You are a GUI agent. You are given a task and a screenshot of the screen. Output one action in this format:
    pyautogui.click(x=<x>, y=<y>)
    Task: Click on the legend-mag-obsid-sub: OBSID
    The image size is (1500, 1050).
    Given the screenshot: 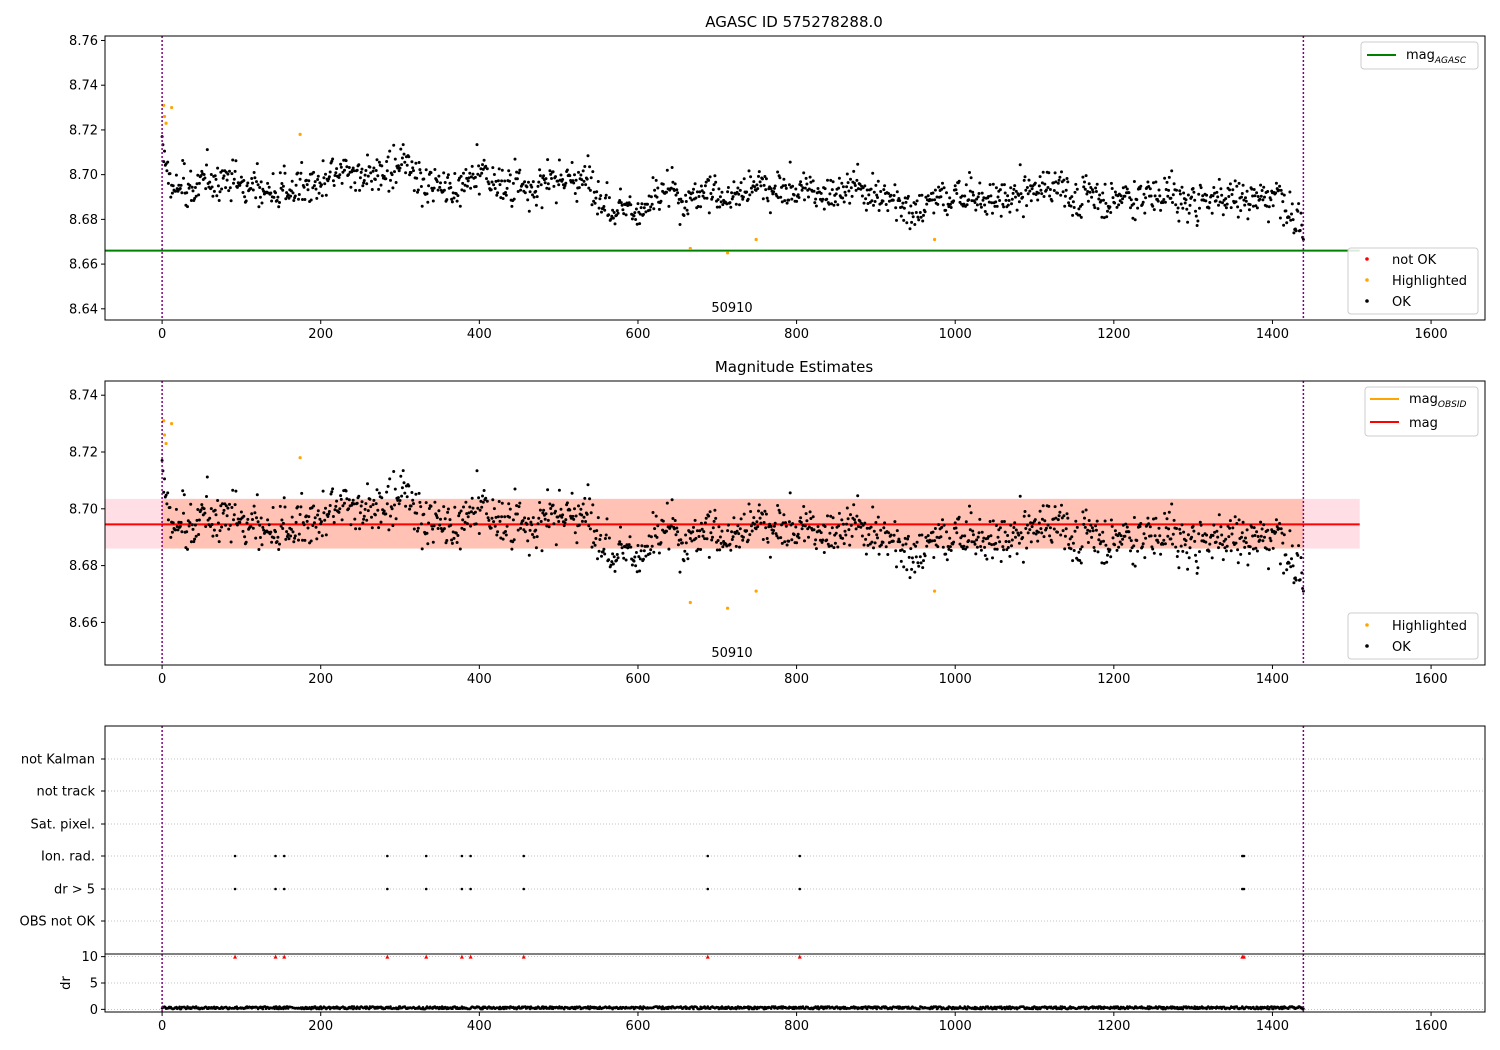 What is the action you would take?
    pyautogui.click(x=1452, y=405)
    